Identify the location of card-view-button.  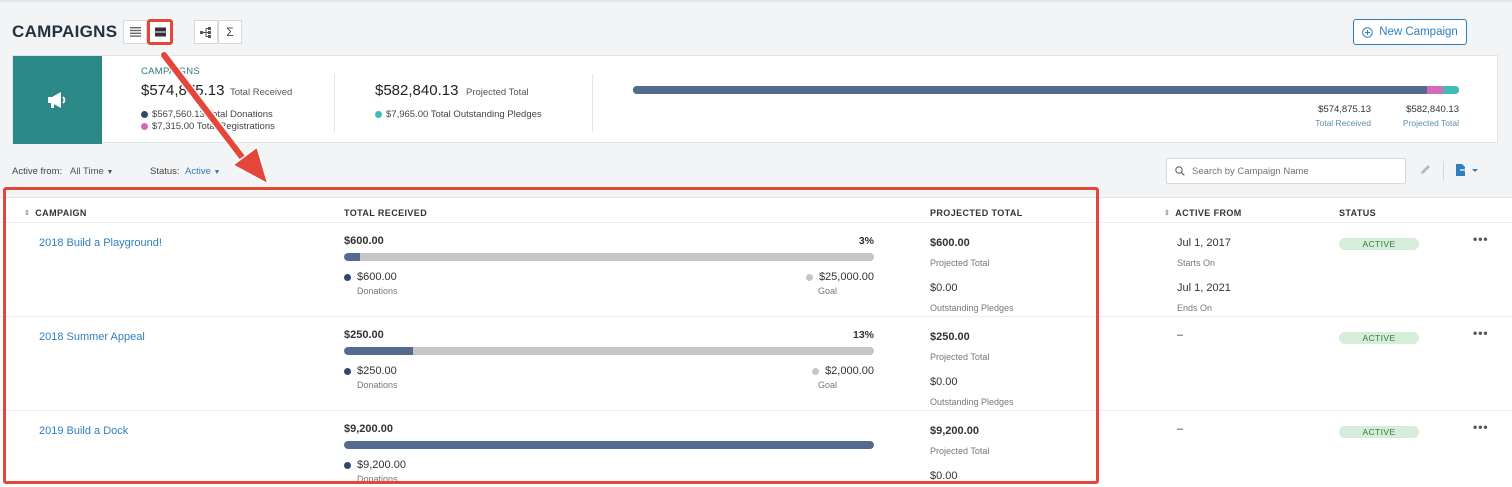
(160, 32).